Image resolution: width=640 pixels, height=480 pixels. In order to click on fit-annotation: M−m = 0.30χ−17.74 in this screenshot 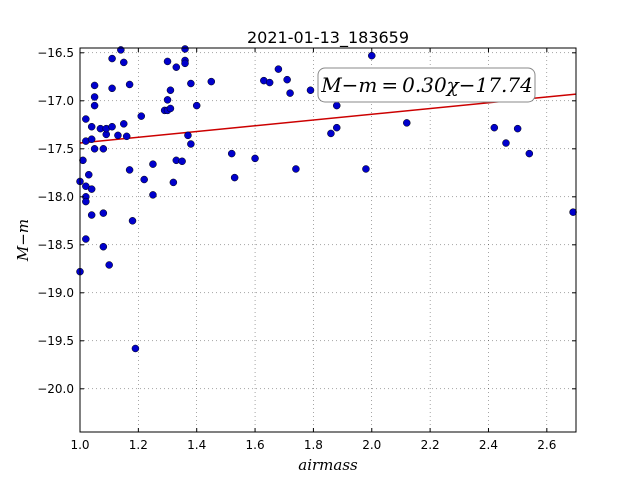, I will do `click(426, 85)`.